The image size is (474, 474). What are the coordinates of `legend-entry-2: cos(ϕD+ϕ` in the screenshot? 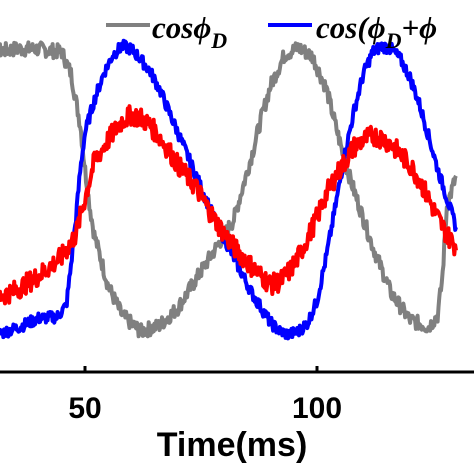 It's located at (376, 31).